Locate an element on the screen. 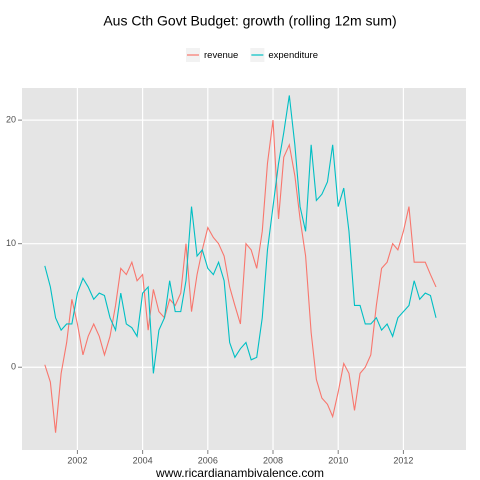  y-tick-label: 20 is located at coordinates (11, 119).